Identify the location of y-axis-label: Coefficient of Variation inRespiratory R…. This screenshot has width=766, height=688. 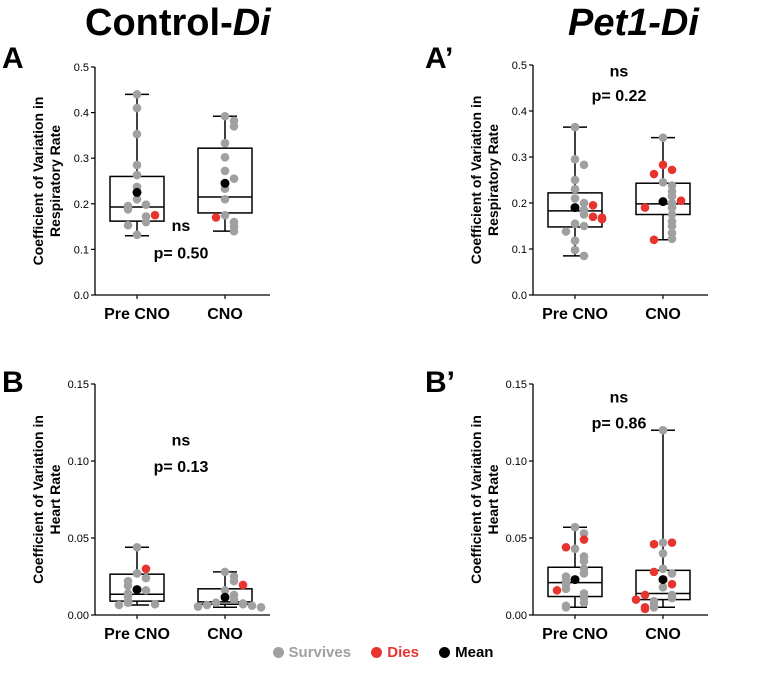
(46, 181).